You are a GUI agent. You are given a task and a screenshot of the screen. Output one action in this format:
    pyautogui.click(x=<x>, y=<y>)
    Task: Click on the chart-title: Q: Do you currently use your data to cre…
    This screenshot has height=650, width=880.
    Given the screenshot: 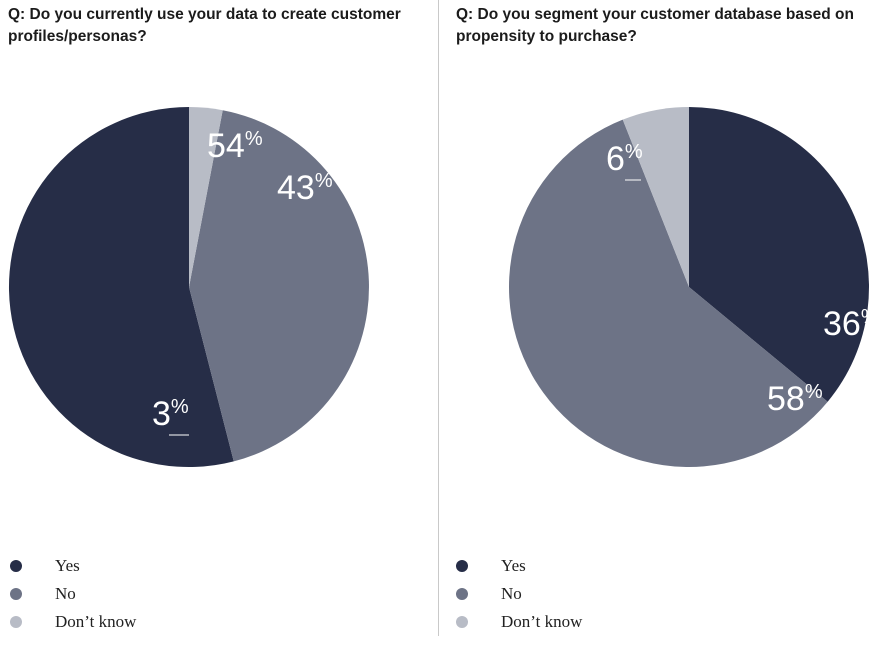 What is the action you would take?
    pyautogui.click(x=204, y=25)
    